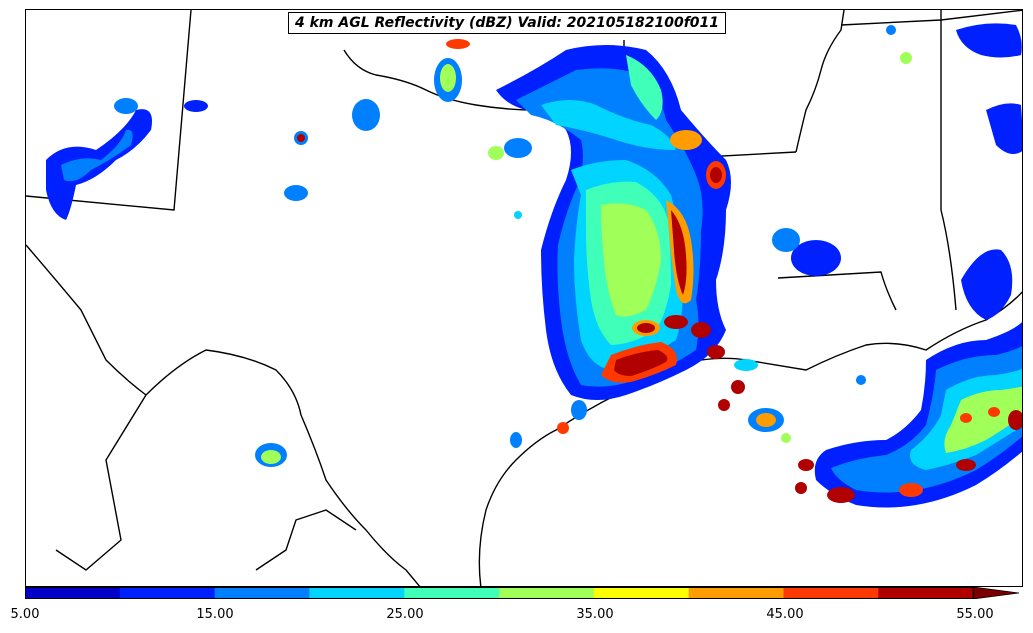  I want to click on colorbar, so click(522, 593).